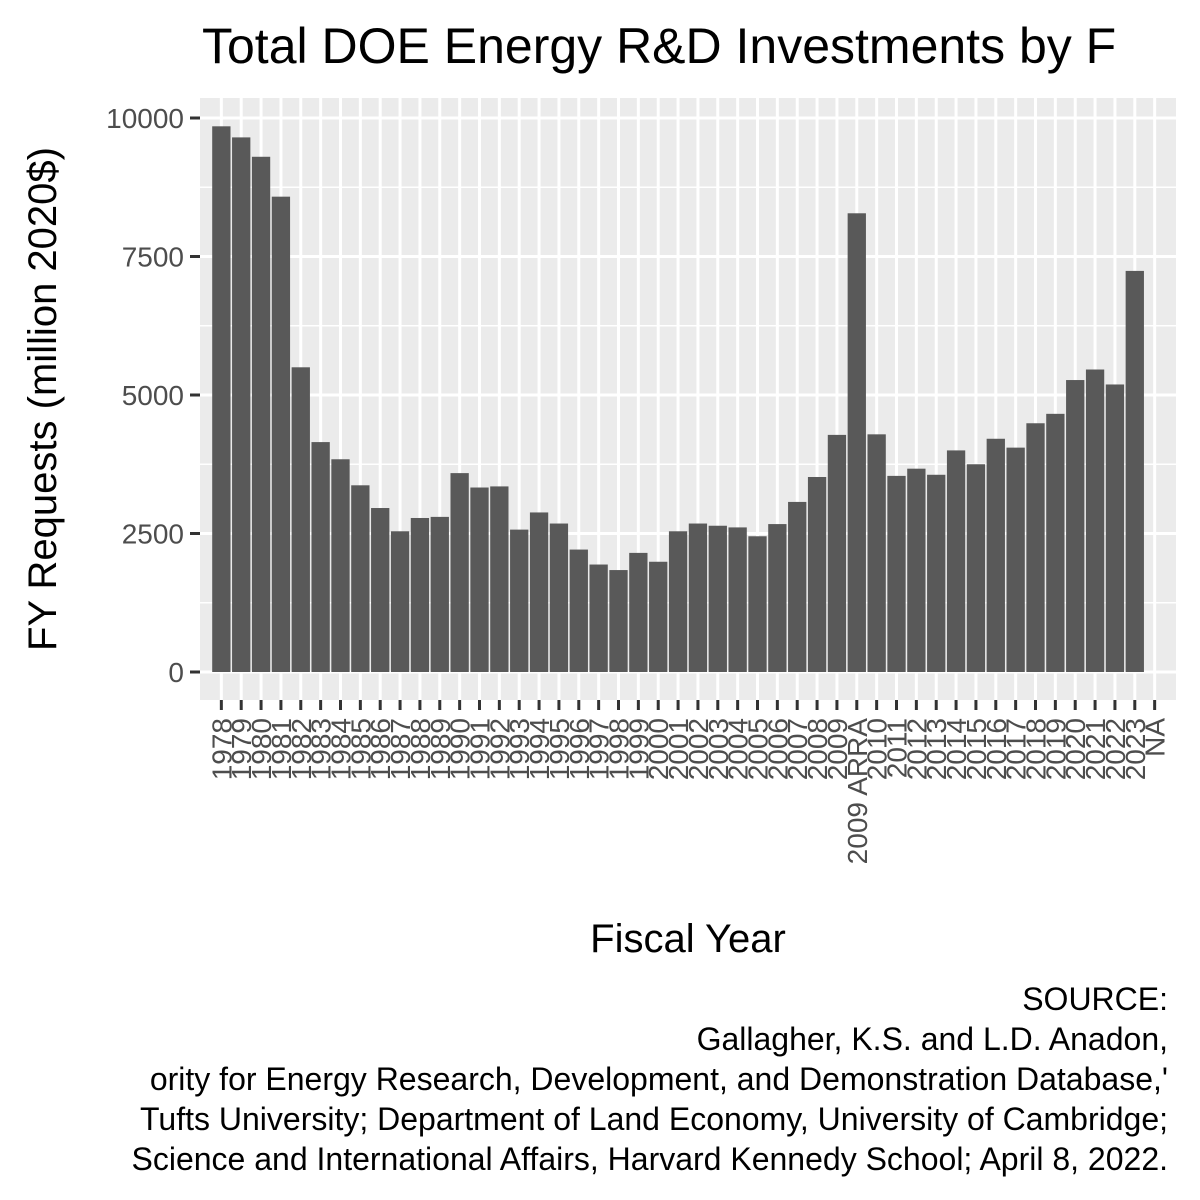 This screenshot has height=1200, width=1200. Describe the element at coordinates (688, 939) in the screenshot. I see `x-axis-title: Fiscal Year` at that location.